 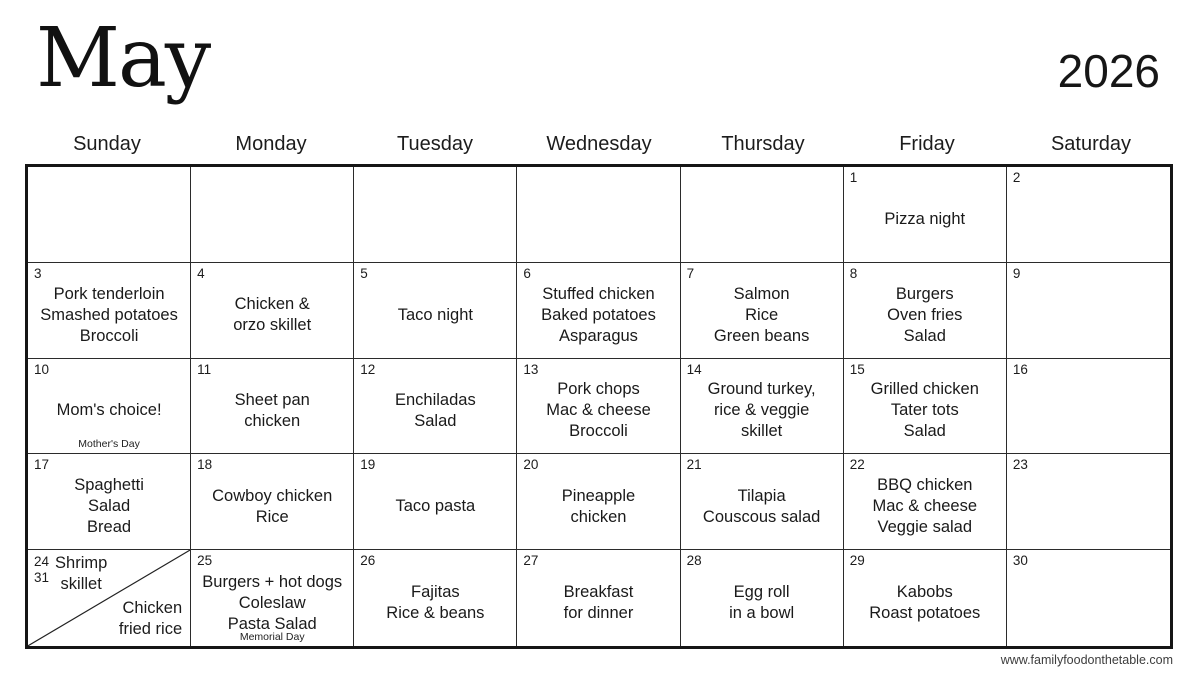 I want to click on meal-text: Burgers Oven fries Salad, so click(x=925, y=314).